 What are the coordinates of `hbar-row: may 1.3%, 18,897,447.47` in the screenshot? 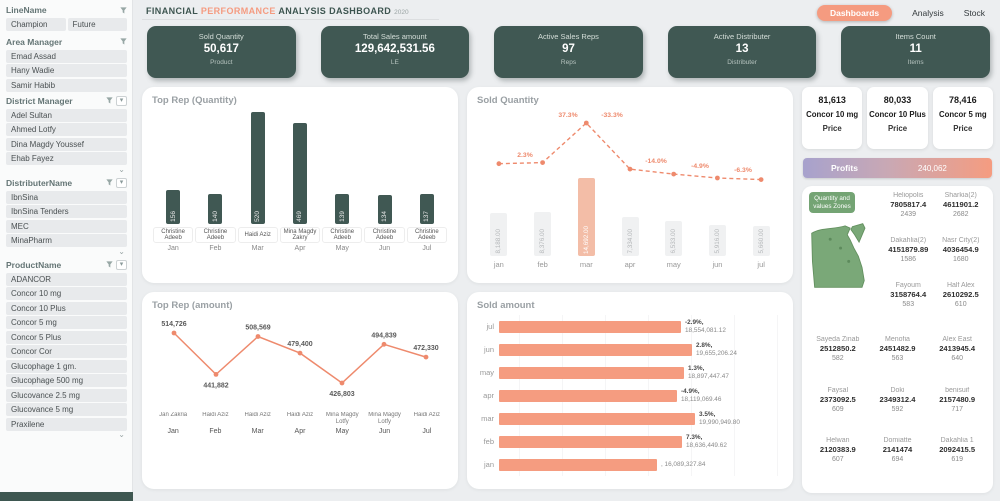 It's located at (630, 372).